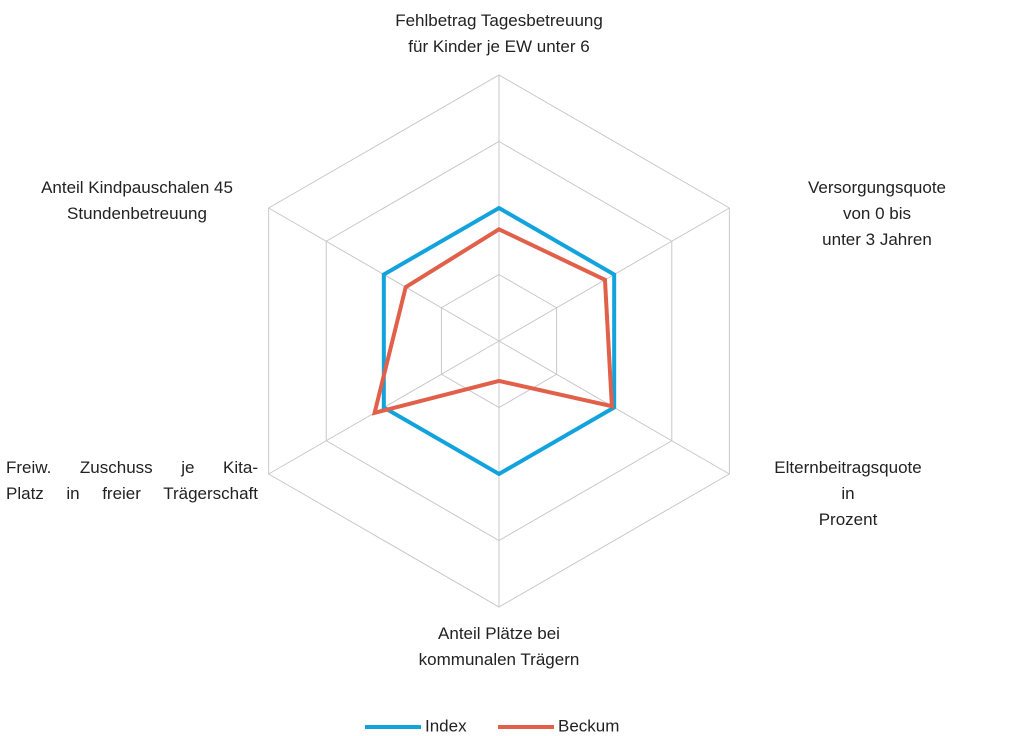 The height and width of the screenshot is (736, 1013). I want to click on axis-label: Elternbeitragsquote in Prozent, so click(848, 493).